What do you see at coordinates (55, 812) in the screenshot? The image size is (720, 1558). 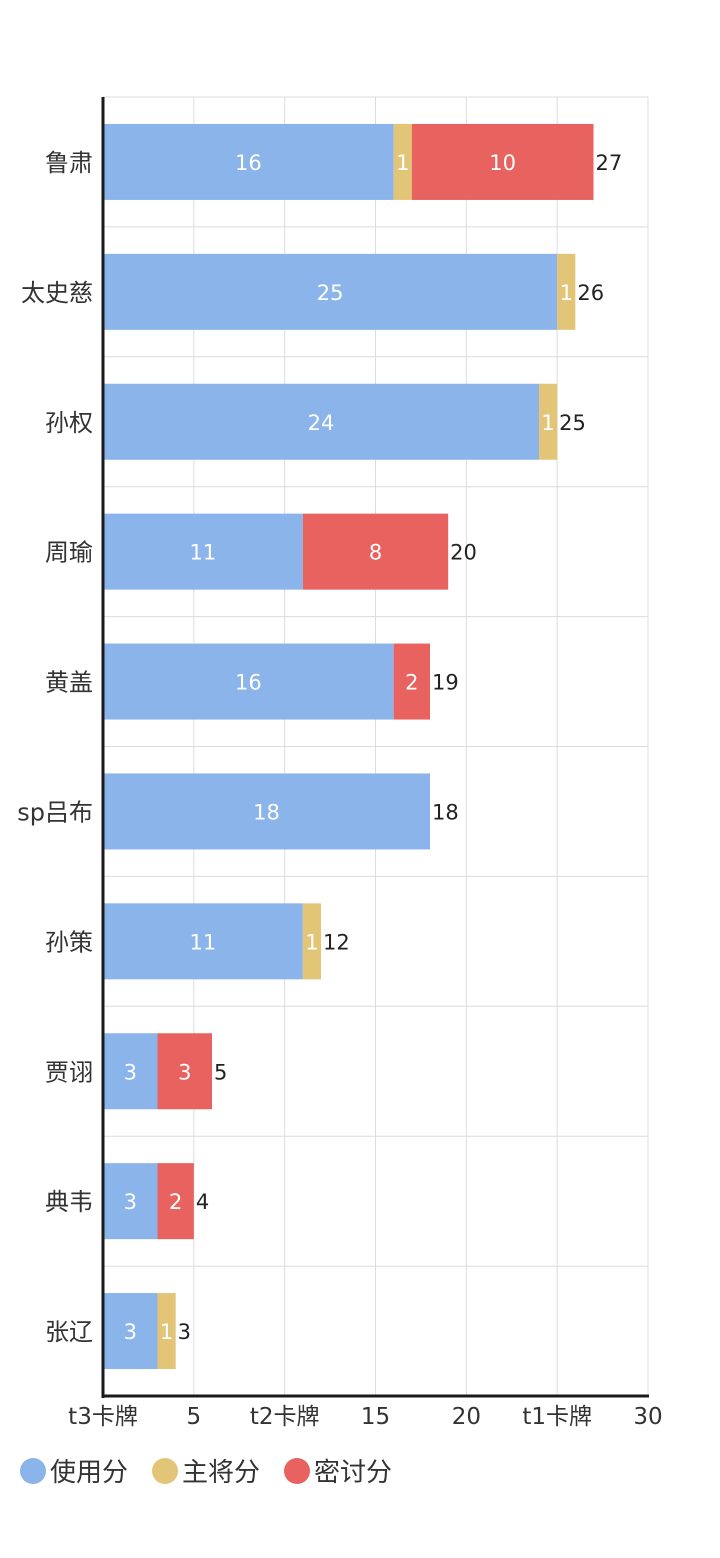 I see `category-label: sp吕布` at bounding box center [55, 812].